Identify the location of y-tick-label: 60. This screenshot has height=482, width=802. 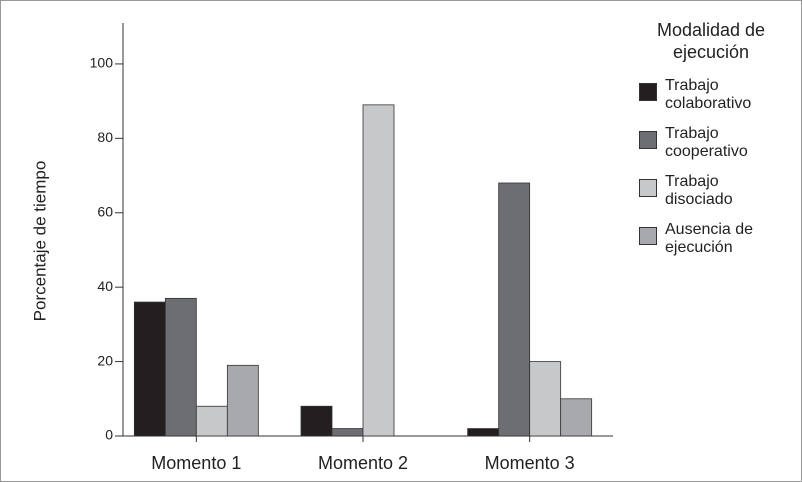
(105, 211).